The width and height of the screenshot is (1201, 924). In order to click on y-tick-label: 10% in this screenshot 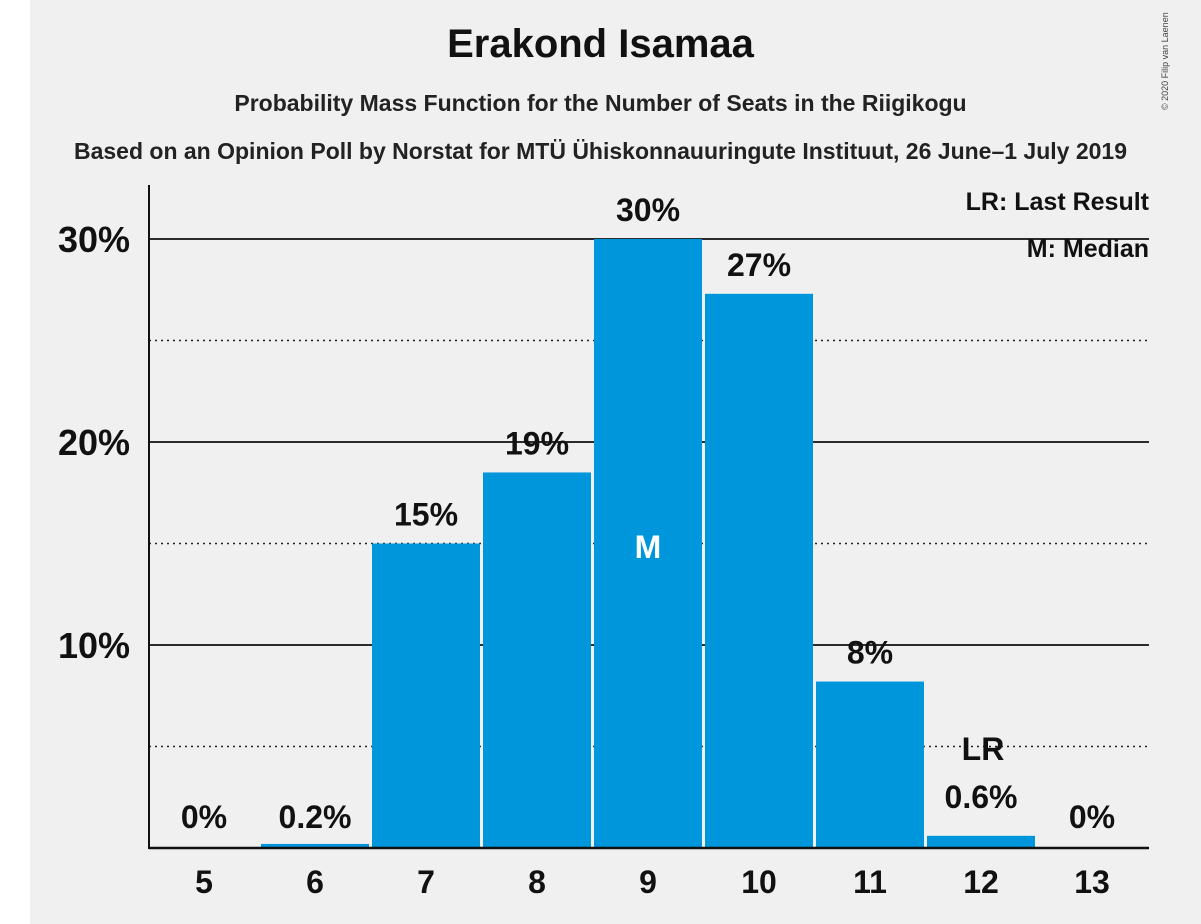, I will do `click(94, 645)`.